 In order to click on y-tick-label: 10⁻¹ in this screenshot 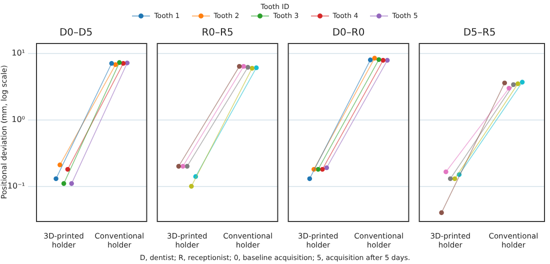, I will do `click(16, 185)`.